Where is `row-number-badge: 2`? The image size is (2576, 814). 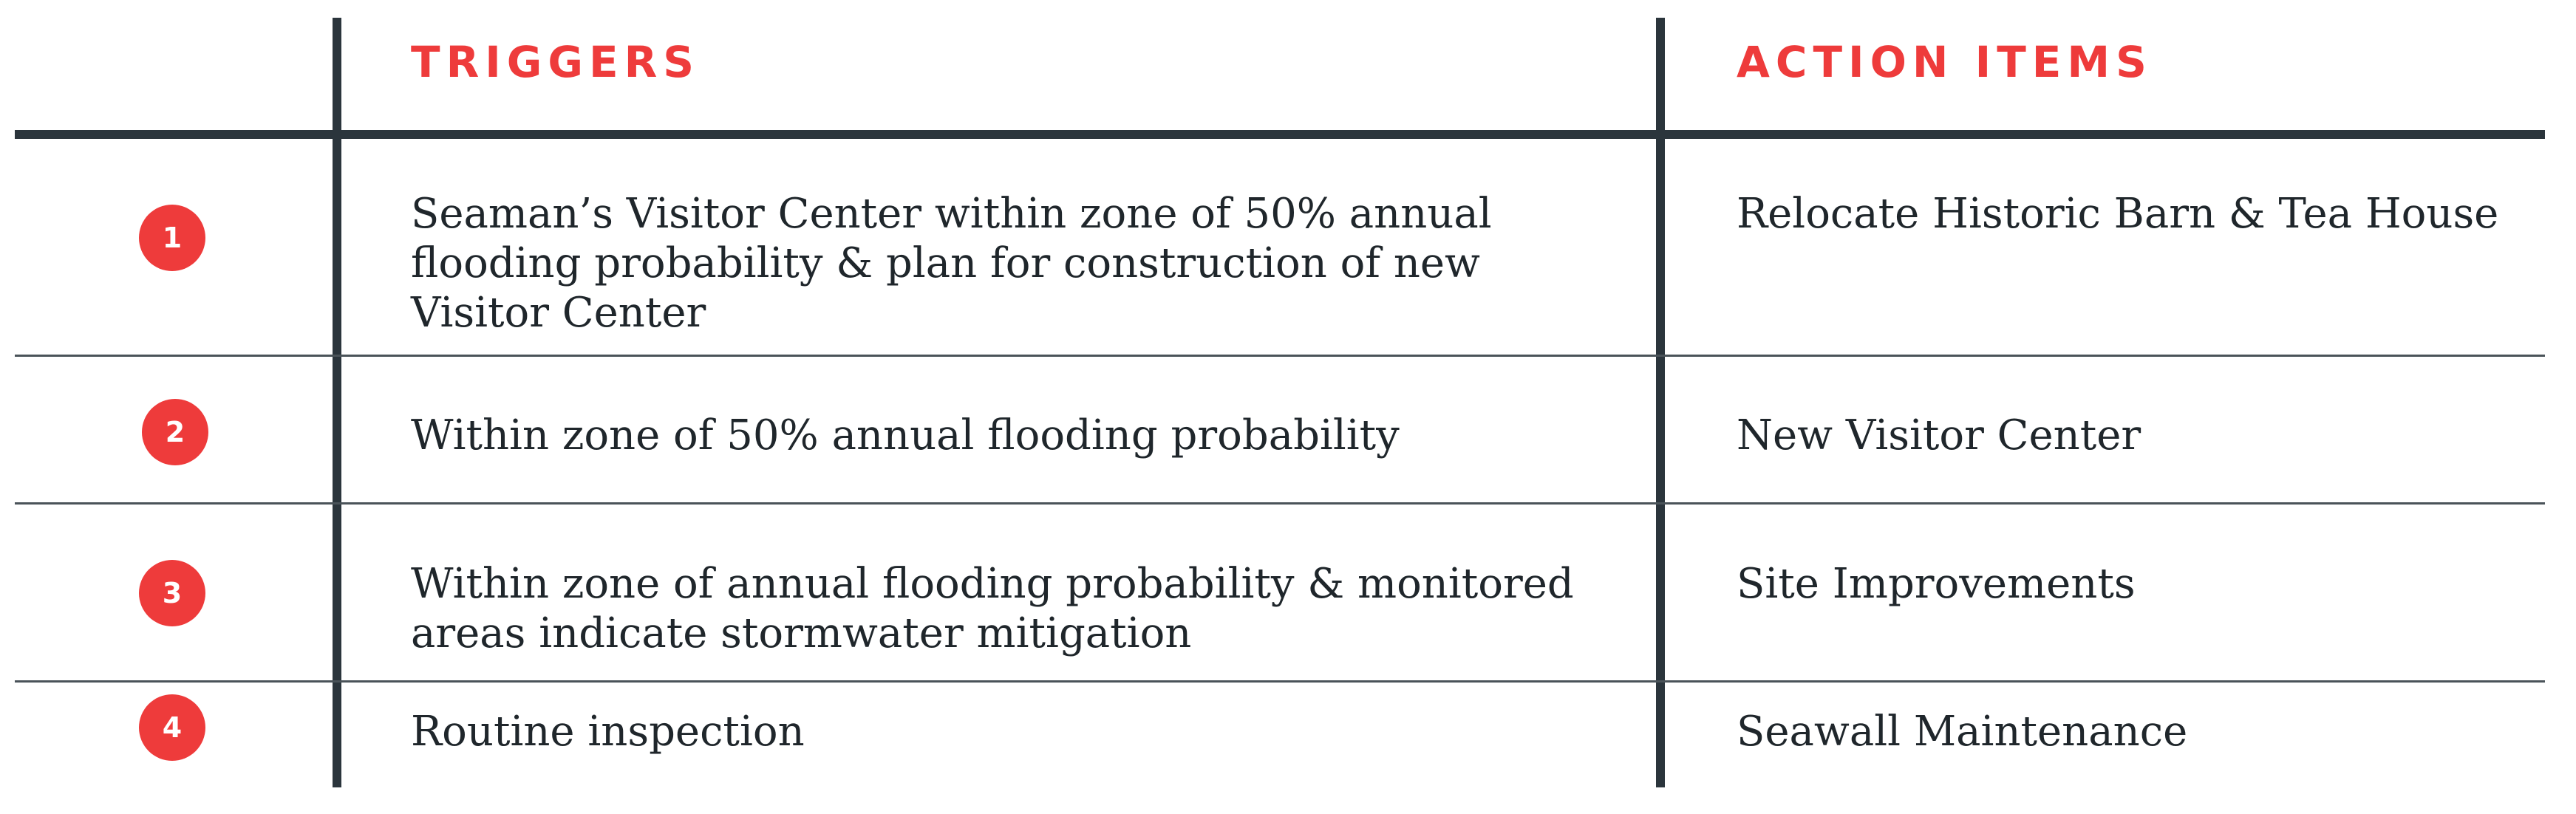 row-number-badge: 2 is located at coordinates (175, 432).